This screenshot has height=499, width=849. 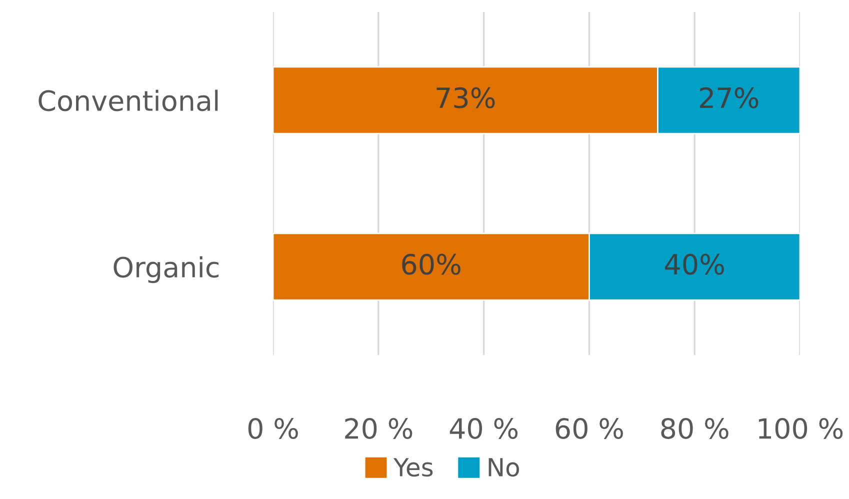 I want to click on x-tick-label: 20 %, so click(x=378, y=428).